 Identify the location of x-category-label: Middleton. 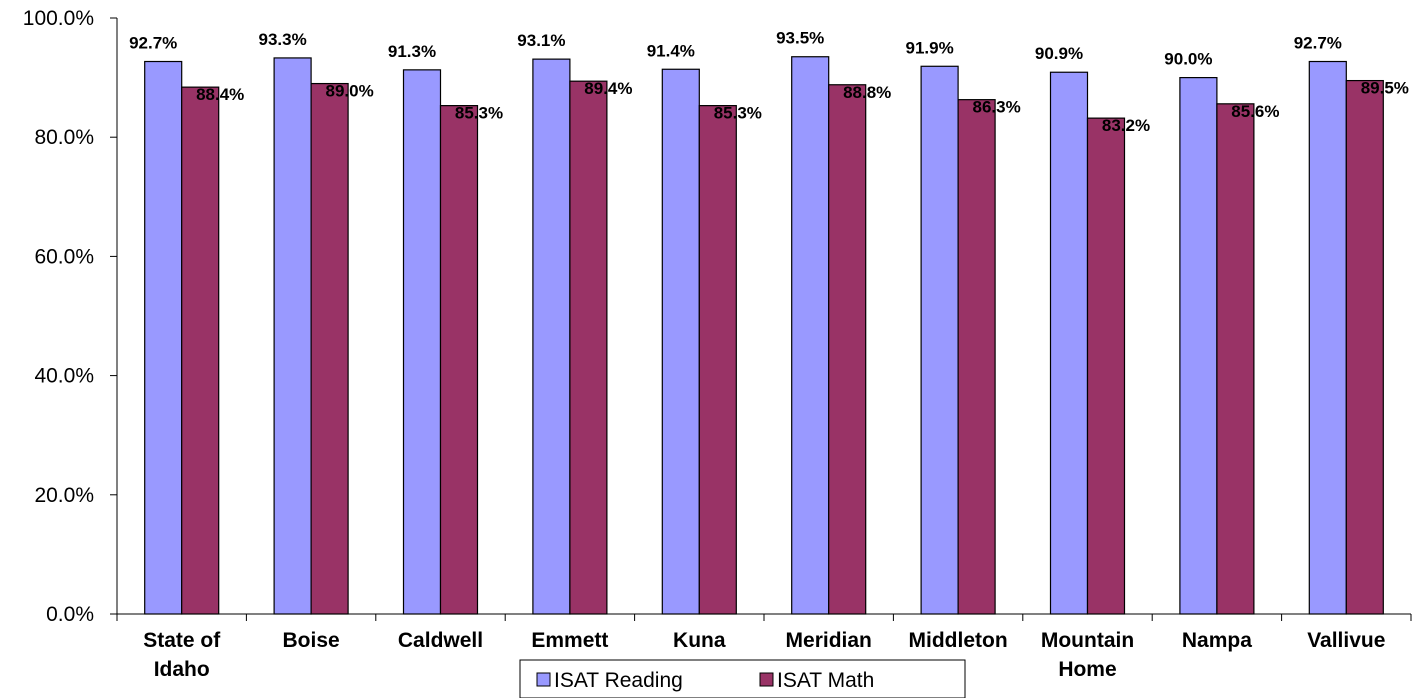
(958, 640).